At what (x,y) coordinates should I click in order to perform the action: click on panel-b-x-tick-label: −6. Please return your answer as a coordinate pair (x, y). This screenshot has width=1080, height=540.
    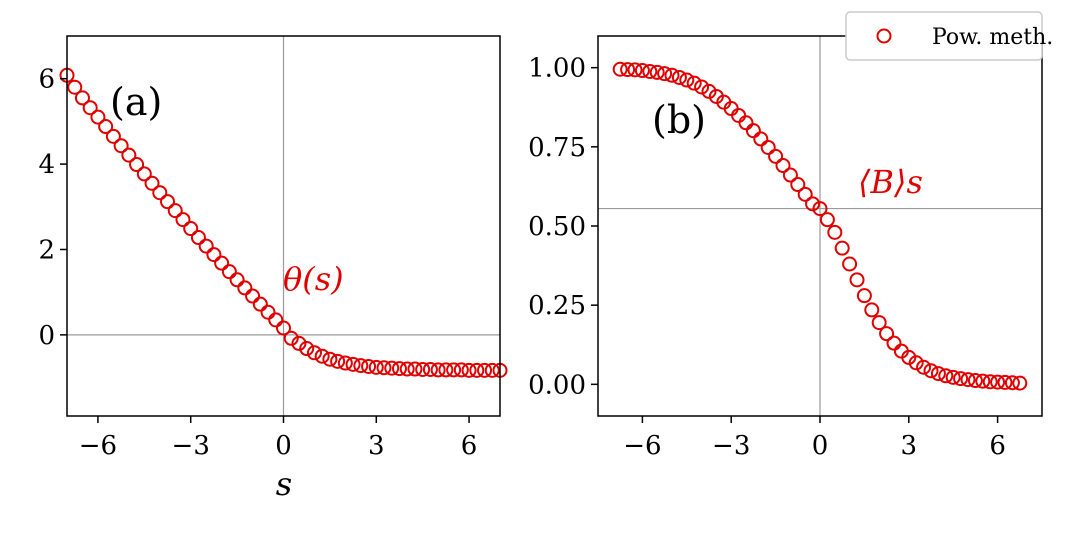
    Looking at the image, I should click on (642, 446).